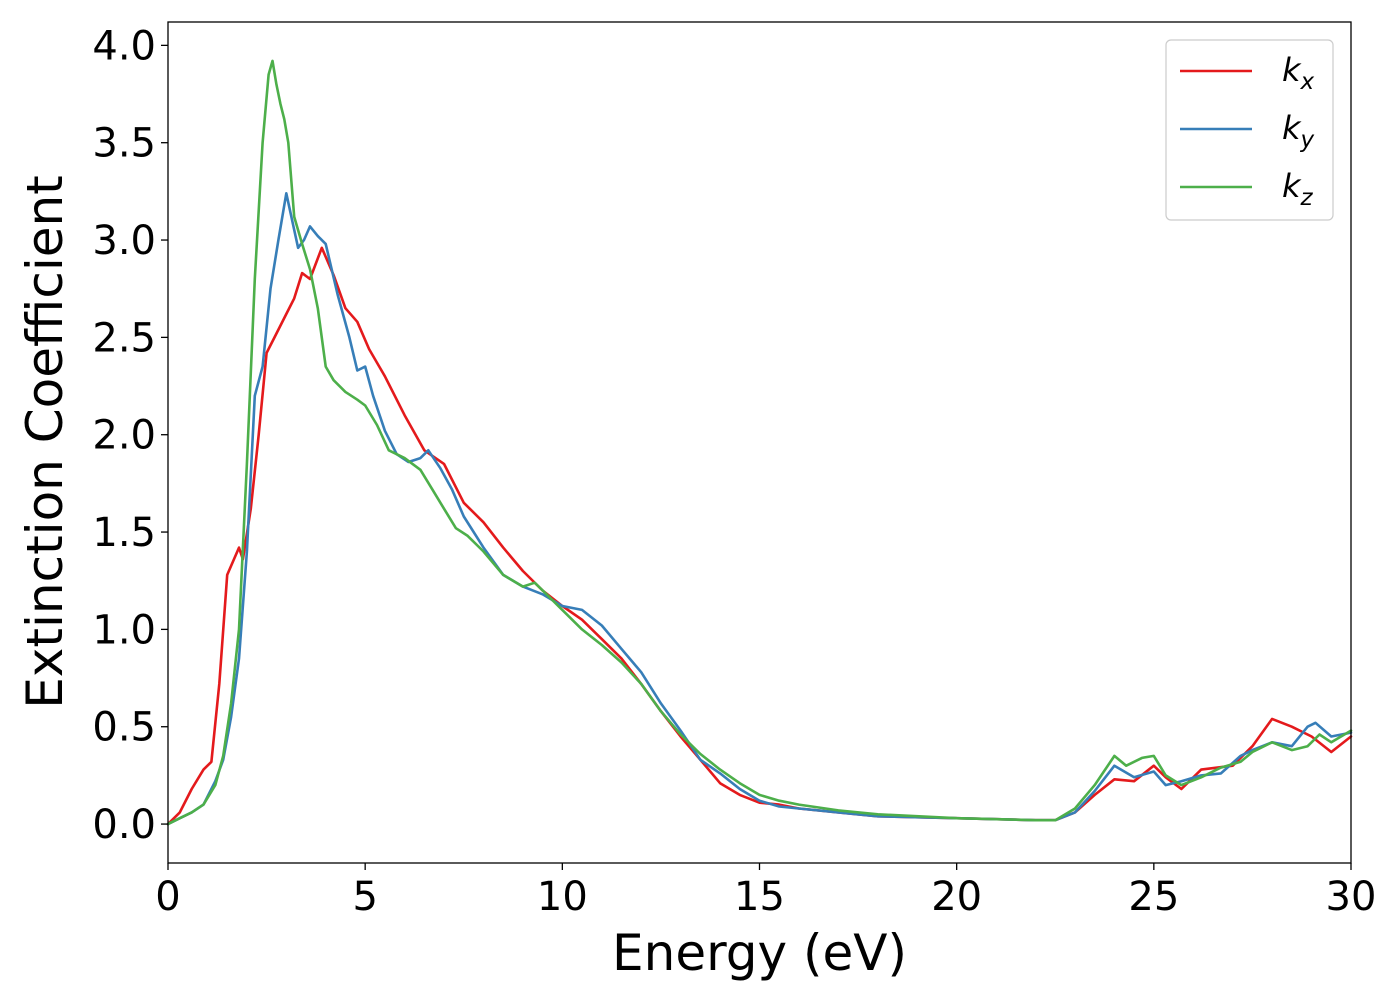 The width and height of the screenshot is (1400, 1000). I want to click on legend-label-kx: kx, so click(1298, 73).